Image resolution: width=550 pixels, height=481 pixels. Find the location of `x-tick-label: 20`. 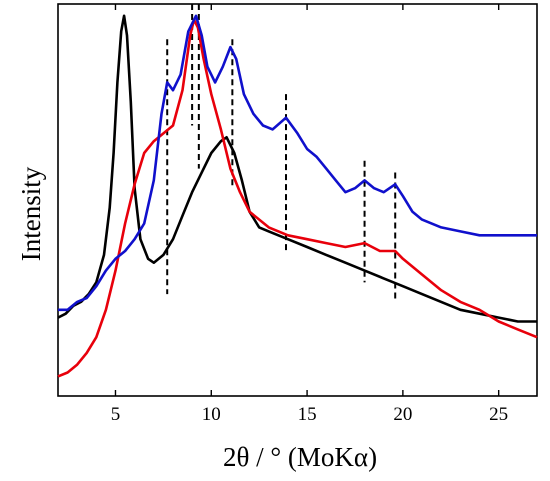

x-tick-label: 20 is located at coordinates (402, 414).